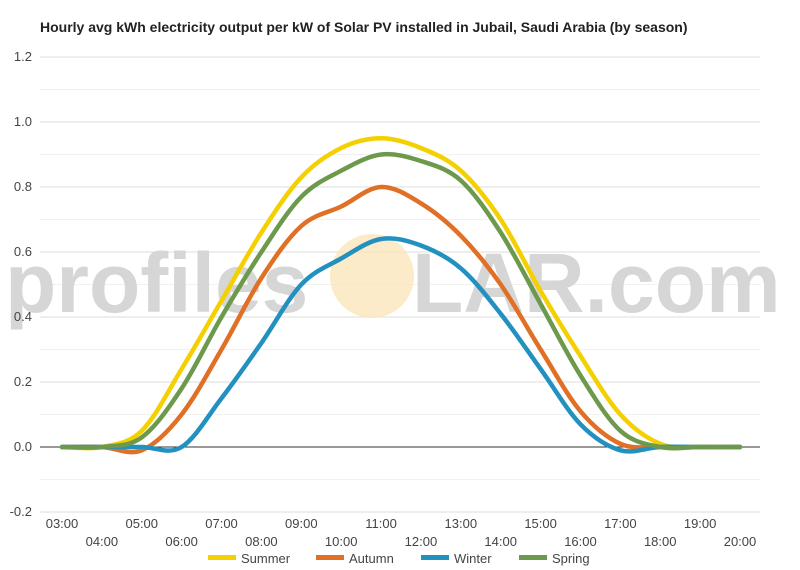 This screenshot has width=800, height=570. Describe the element at coordinates (261, 541) in the screenshot. I see `x-tick-label: 08:00` at that location.